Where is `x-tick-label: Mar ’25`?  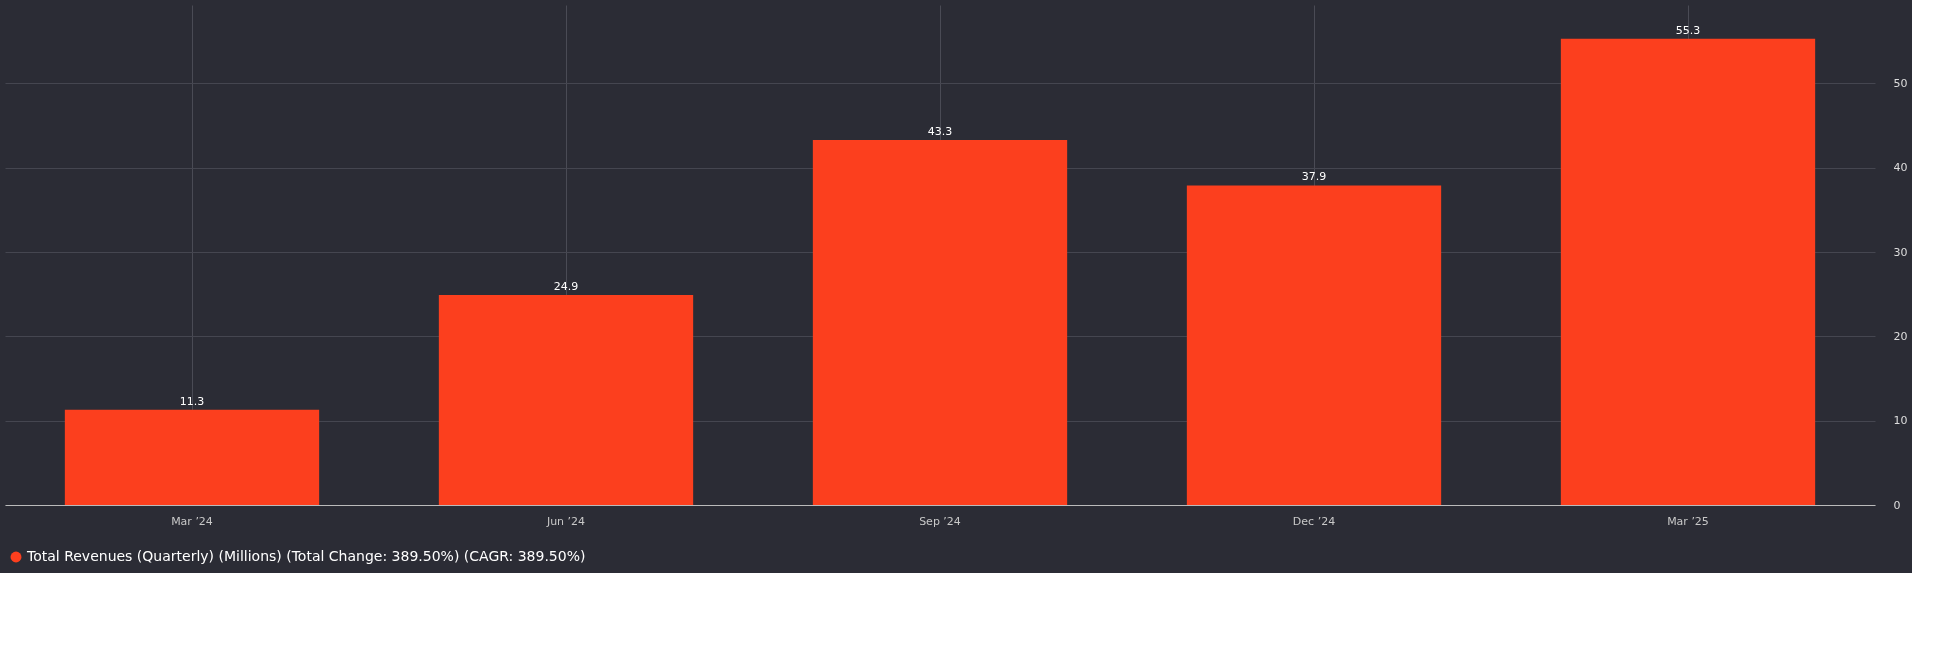
x-tick-label: Mar ’25 is located at coordinates (1688, 521).